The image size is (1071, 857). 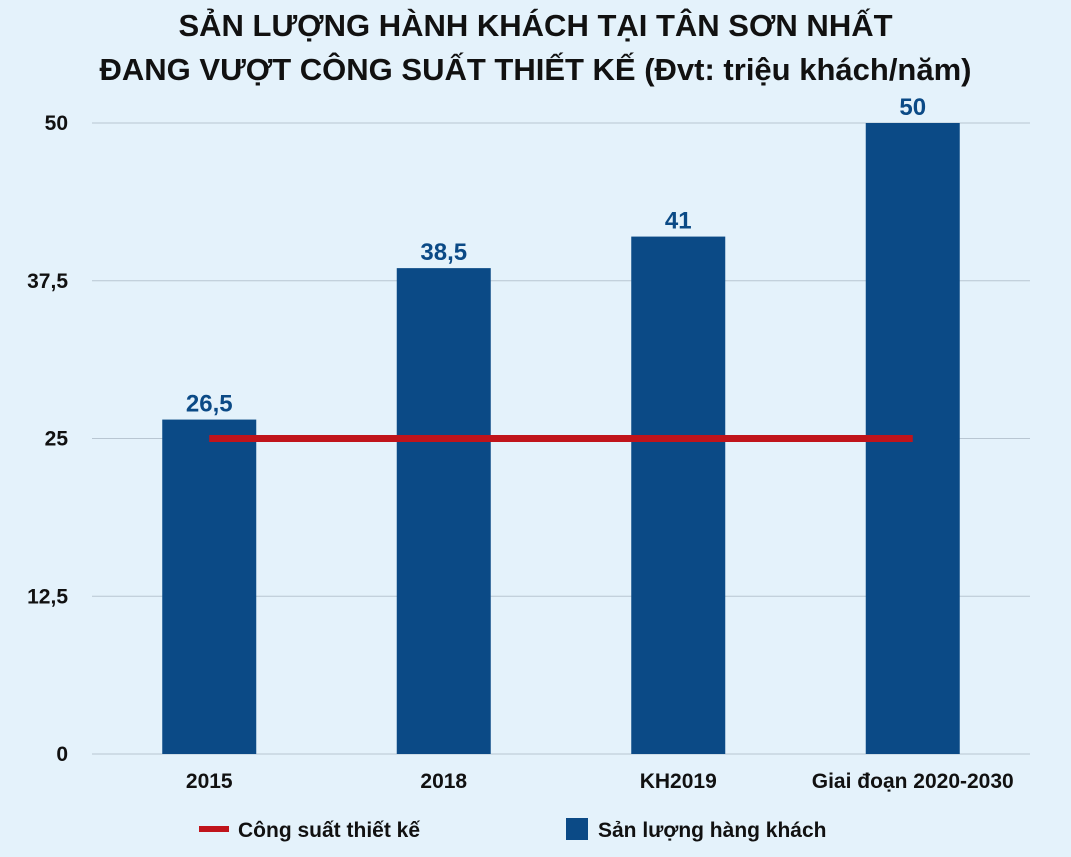 What do you see at coordinates (47, 596) in the screenshot?
I see `y-tick-label: 12,5` at bounding box center [47, 596].